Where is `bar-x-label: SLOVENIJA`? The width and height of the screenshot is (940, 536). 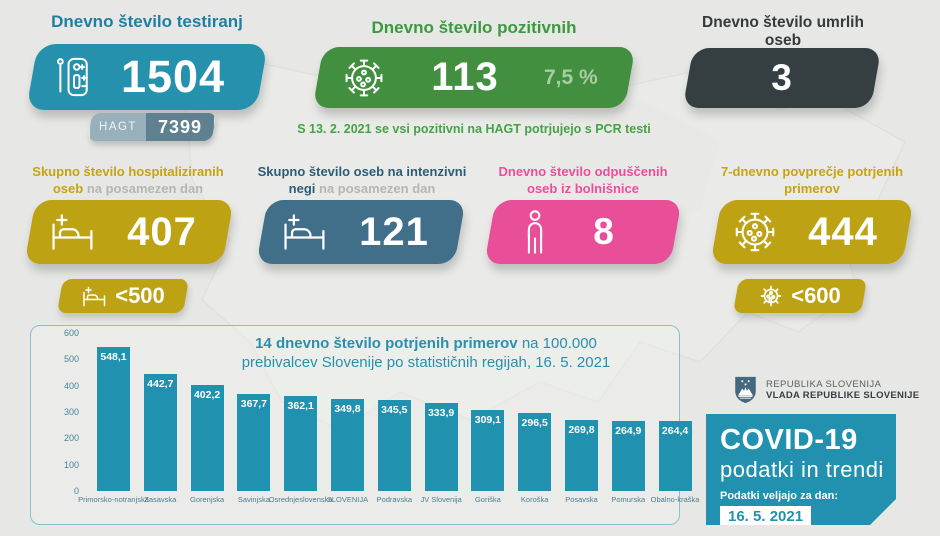 bar-x-label: SLOVENIJA is located at coordinates (347, 499).